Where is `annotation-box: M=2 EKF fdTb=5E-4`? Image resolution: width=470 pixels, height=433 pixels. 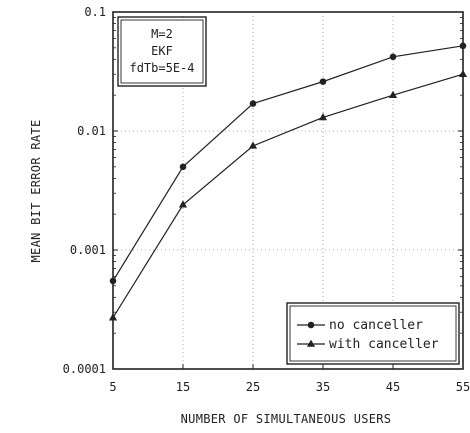 annotation-box: M=2 EKF fdTb=5E-4 is located at coordinates (162, 51).